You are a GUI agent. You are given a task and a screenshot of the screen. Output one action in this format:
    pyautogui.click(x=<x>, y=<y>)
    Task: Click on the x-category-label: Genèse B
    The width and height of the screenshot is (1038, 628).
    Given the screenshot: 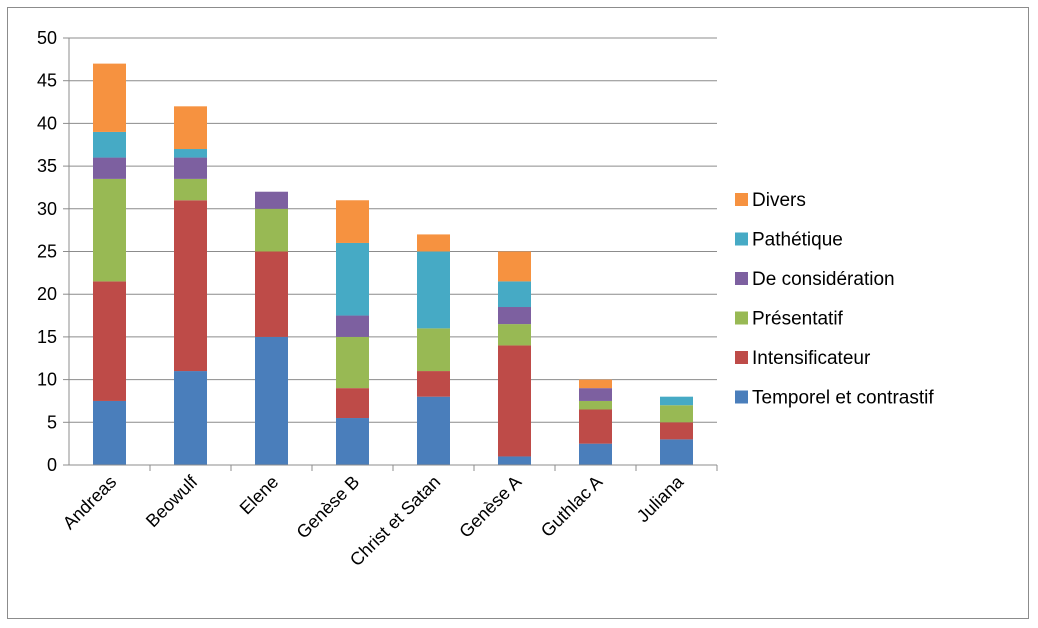 What is the action you would take?
    pyautogui.click(x=328, y=507)
    